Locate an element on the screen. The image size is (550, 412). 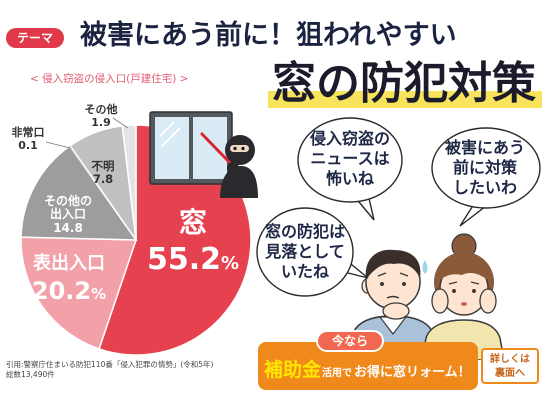
man-hand is located at coordinates (396, 311).